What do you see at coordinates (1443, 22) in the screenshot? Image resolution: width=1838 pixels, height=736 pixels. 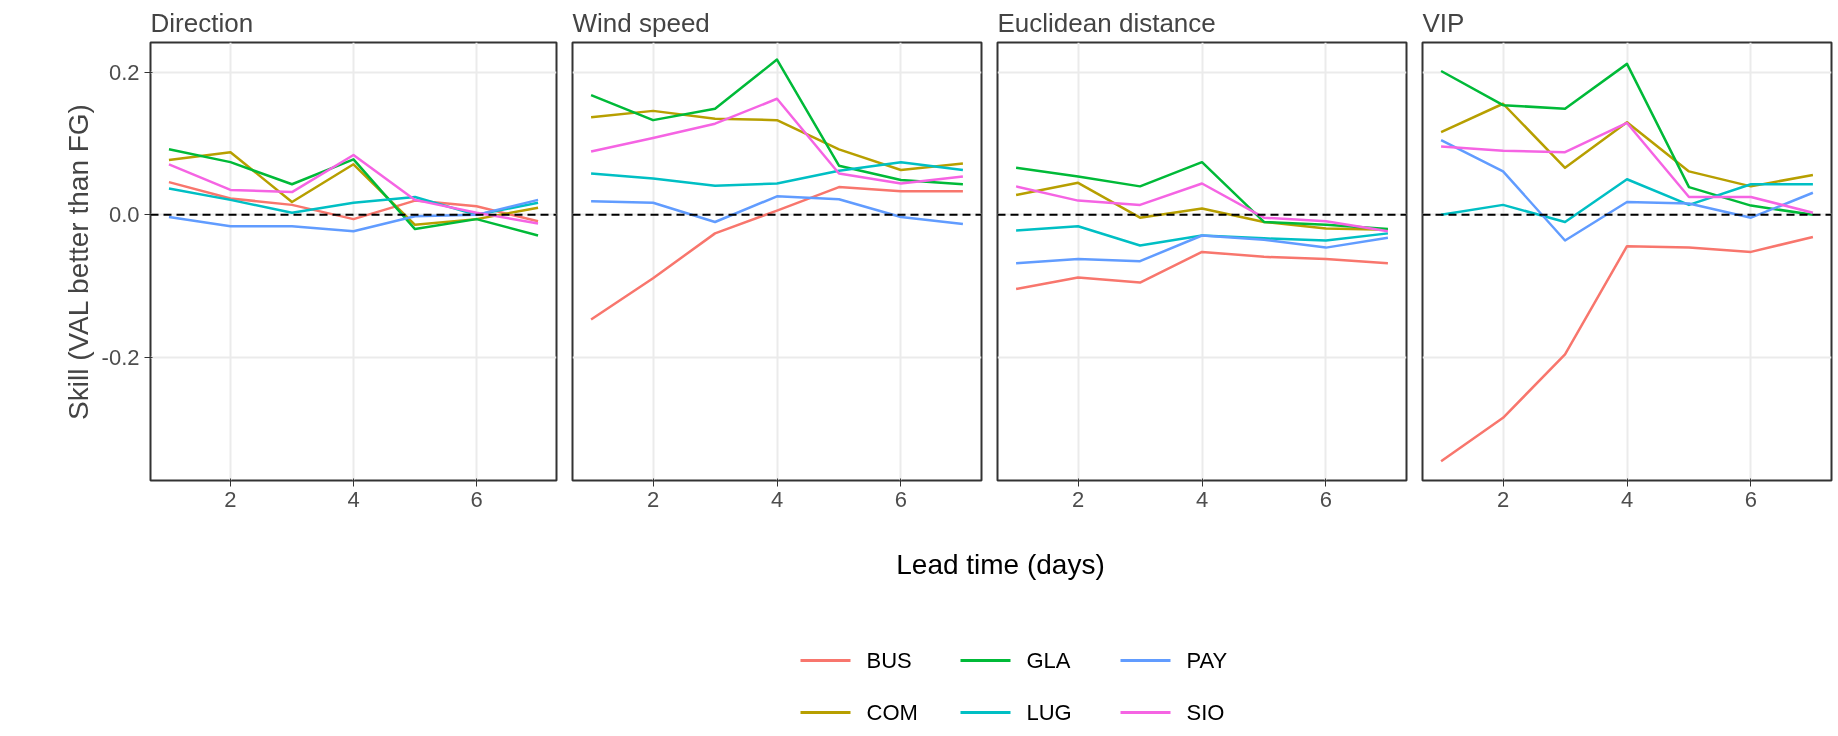 I see `chart-title: VIP` at bounding box center [1443, 22].